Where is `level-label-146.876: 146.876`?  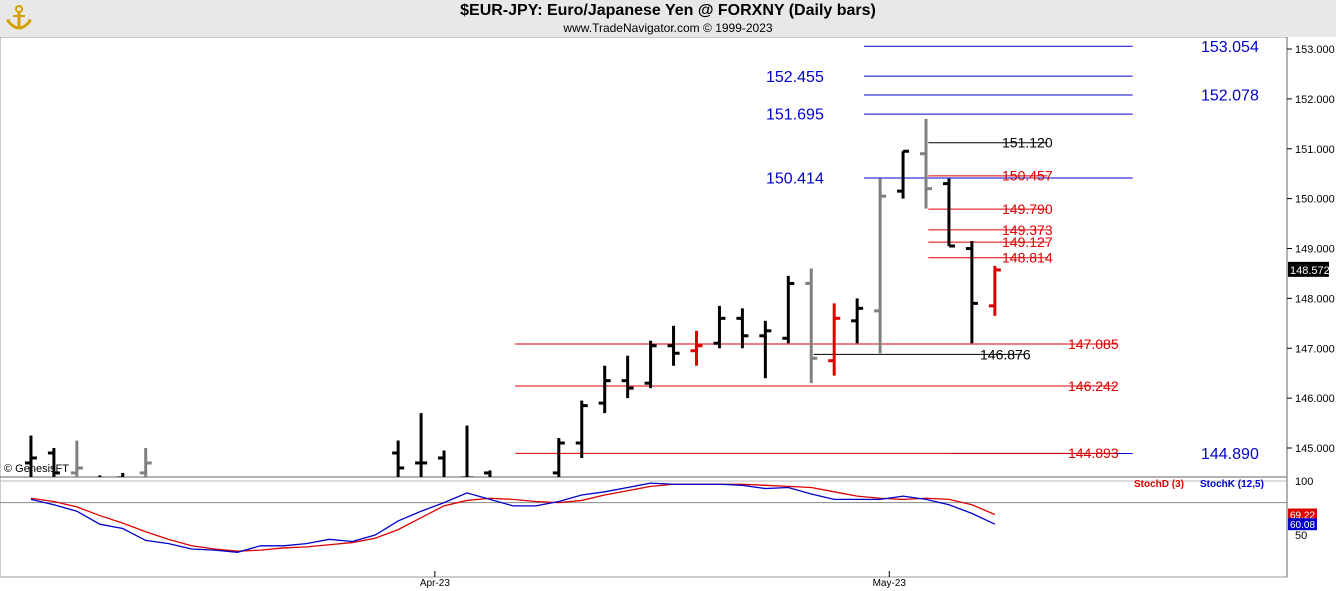 level-label-146.876: 146.876 is located at coordinates (1005, 354).